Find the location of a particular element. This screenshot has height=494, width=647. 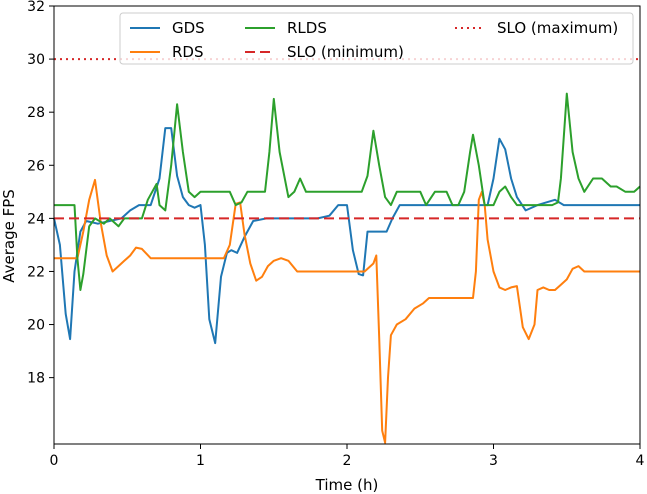

x-tick-label: 2 is located at coordinates (347, 461).